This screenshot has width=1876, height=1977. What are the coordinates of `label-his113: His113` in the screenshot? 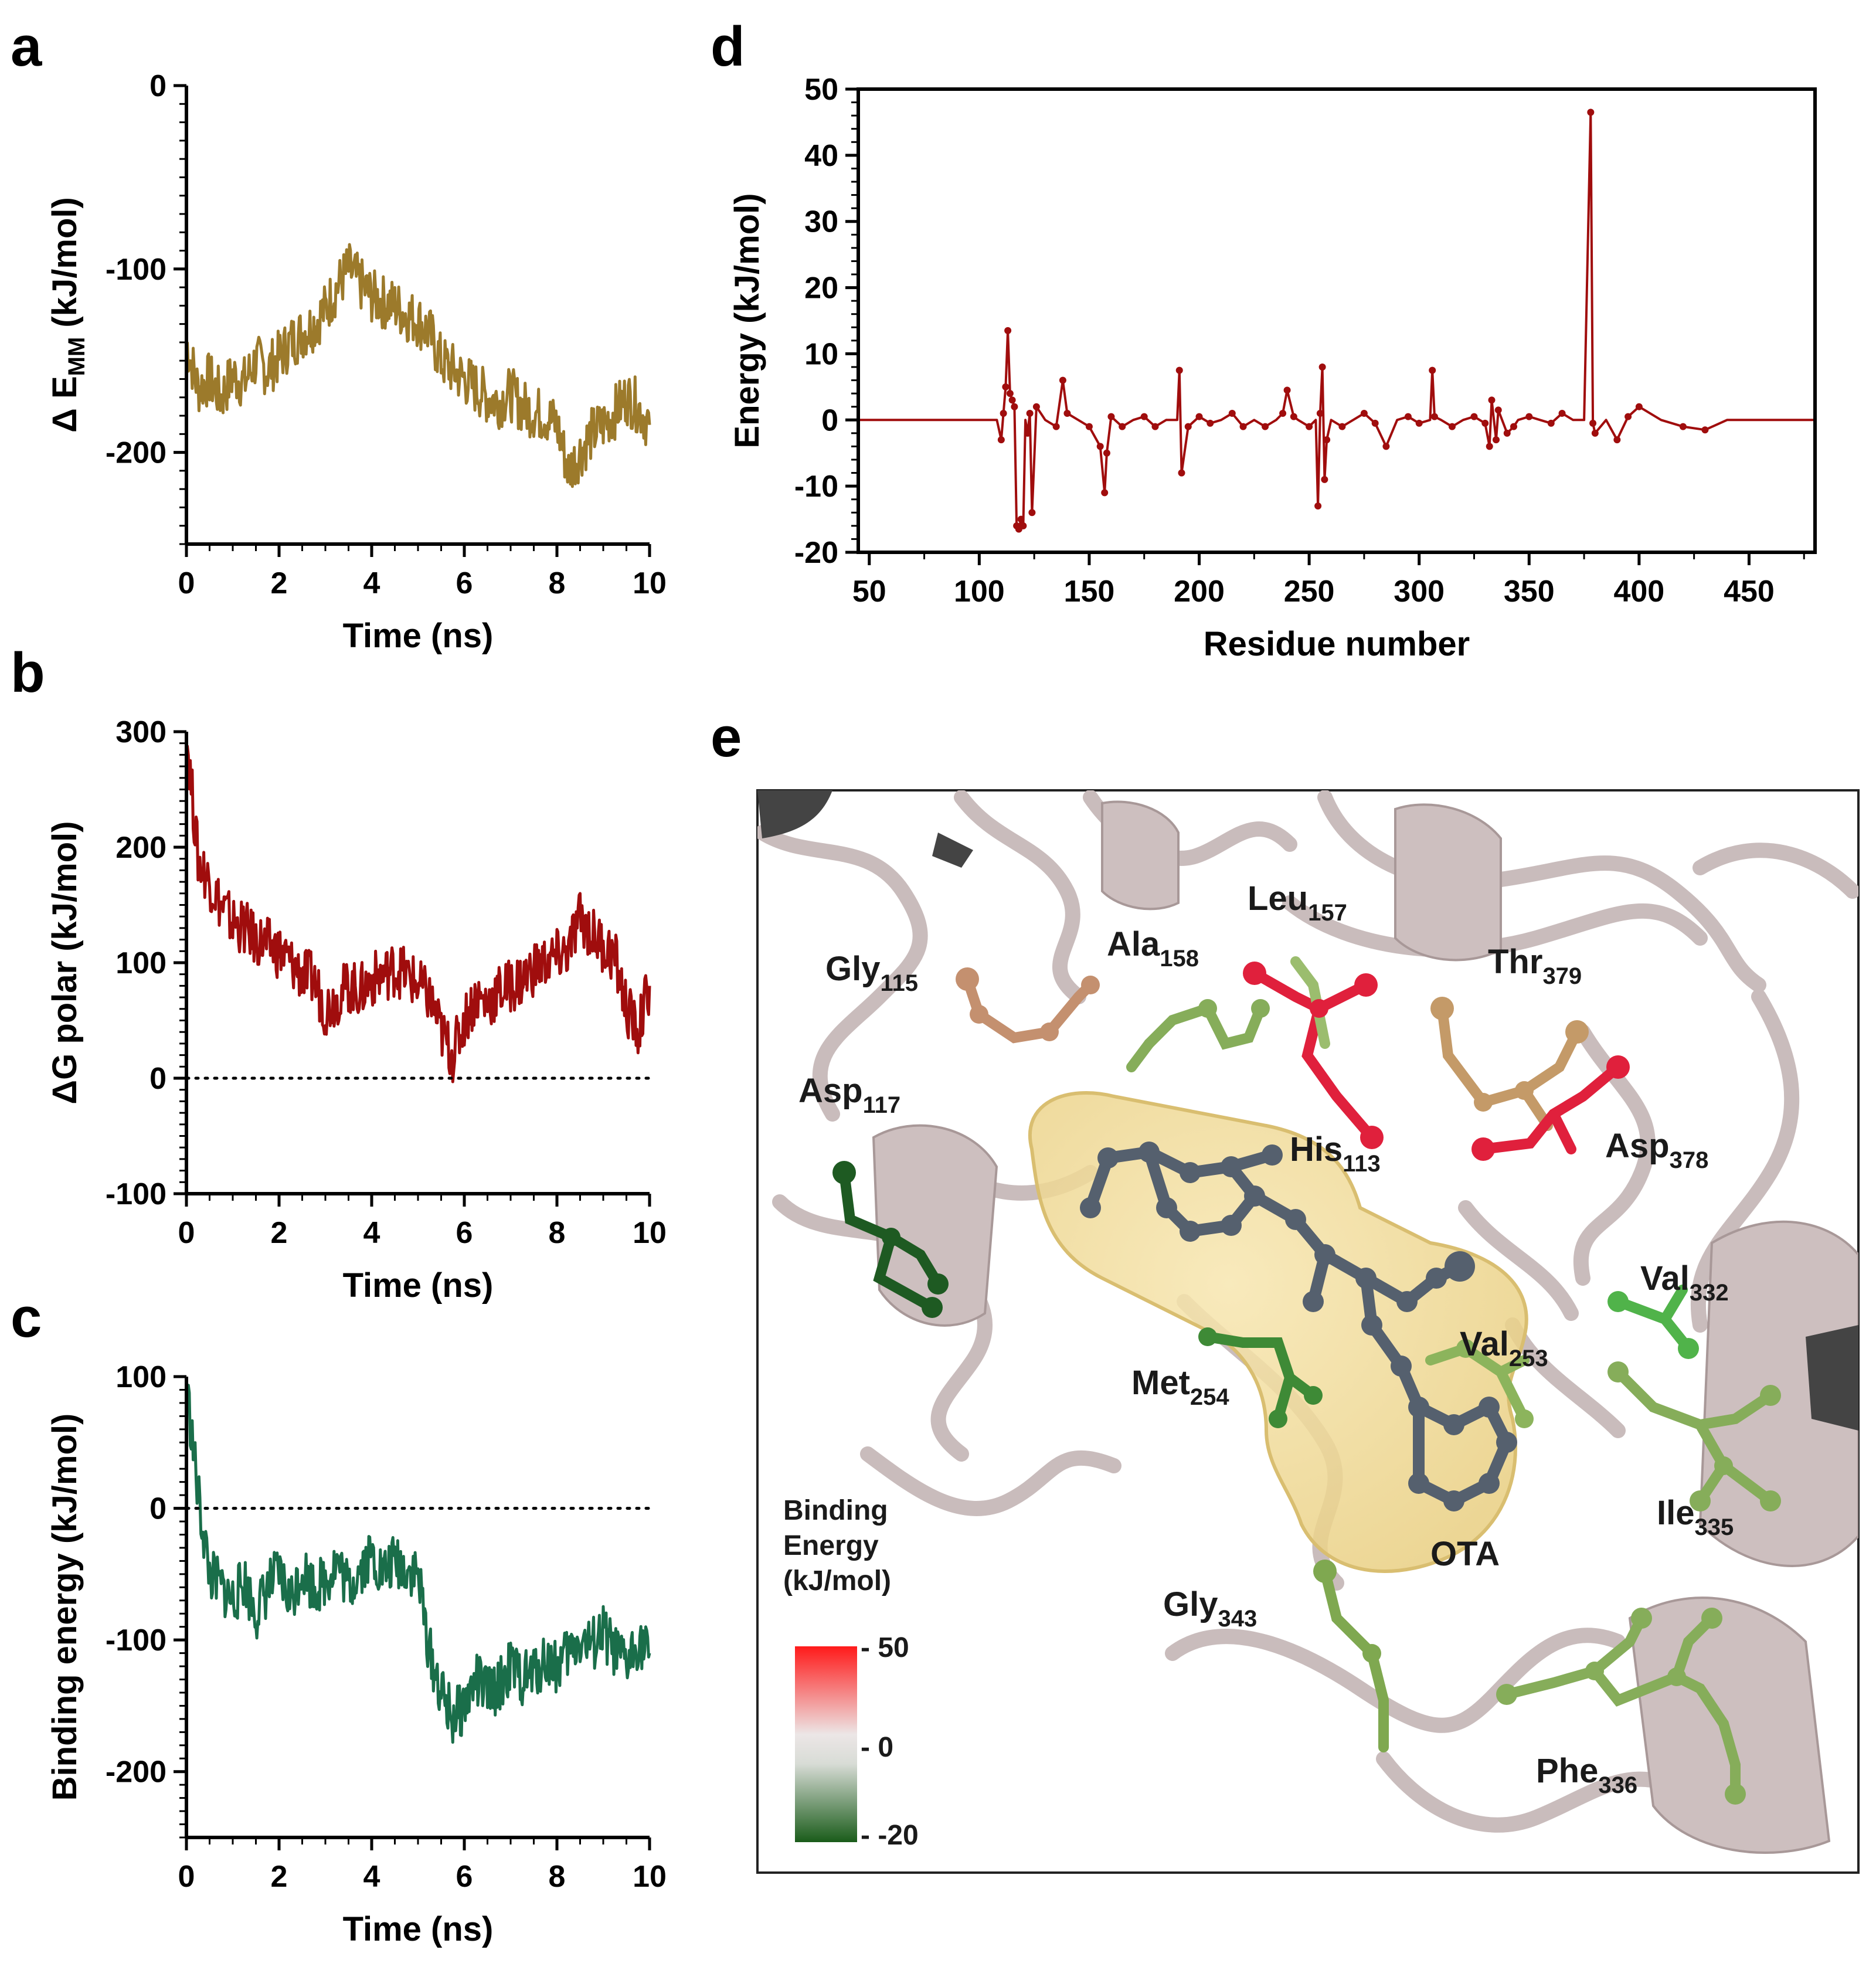 It's located at (1335, 1153).